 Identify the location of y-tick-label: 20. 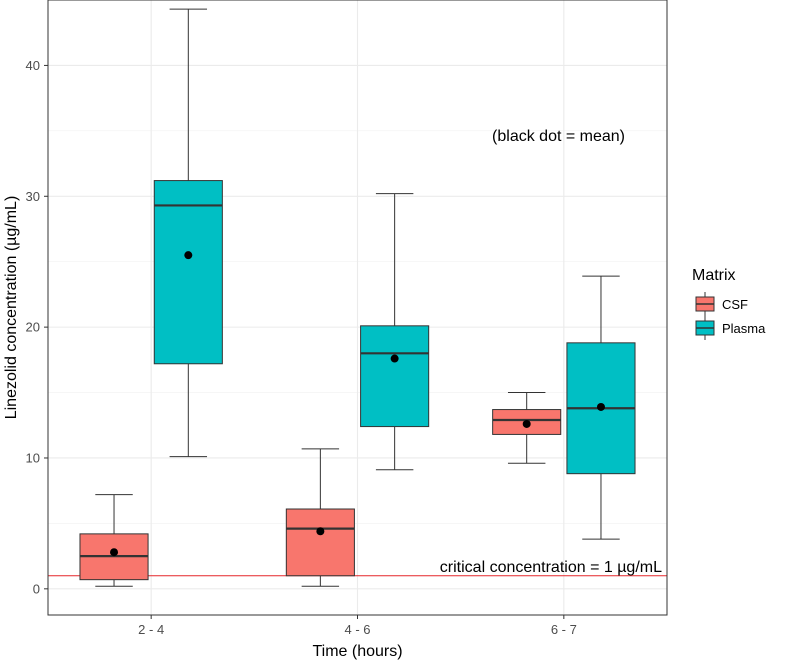
(33, 327).